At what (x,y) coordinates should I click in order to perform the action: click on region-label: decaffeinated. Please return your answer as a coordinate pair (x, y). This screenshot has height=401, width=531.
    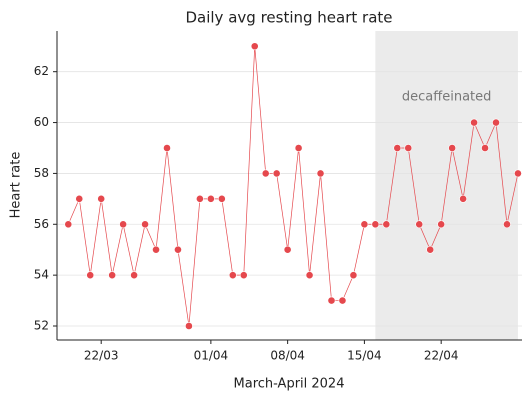
    Looking at the image, I should click on (446, 97).